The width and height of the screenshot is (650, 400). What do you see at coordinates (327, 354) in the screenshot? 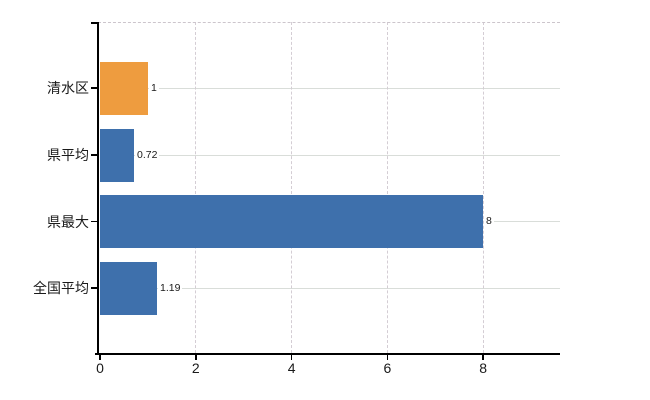
I see `x-axis-line` at bounding box center [327, 354].